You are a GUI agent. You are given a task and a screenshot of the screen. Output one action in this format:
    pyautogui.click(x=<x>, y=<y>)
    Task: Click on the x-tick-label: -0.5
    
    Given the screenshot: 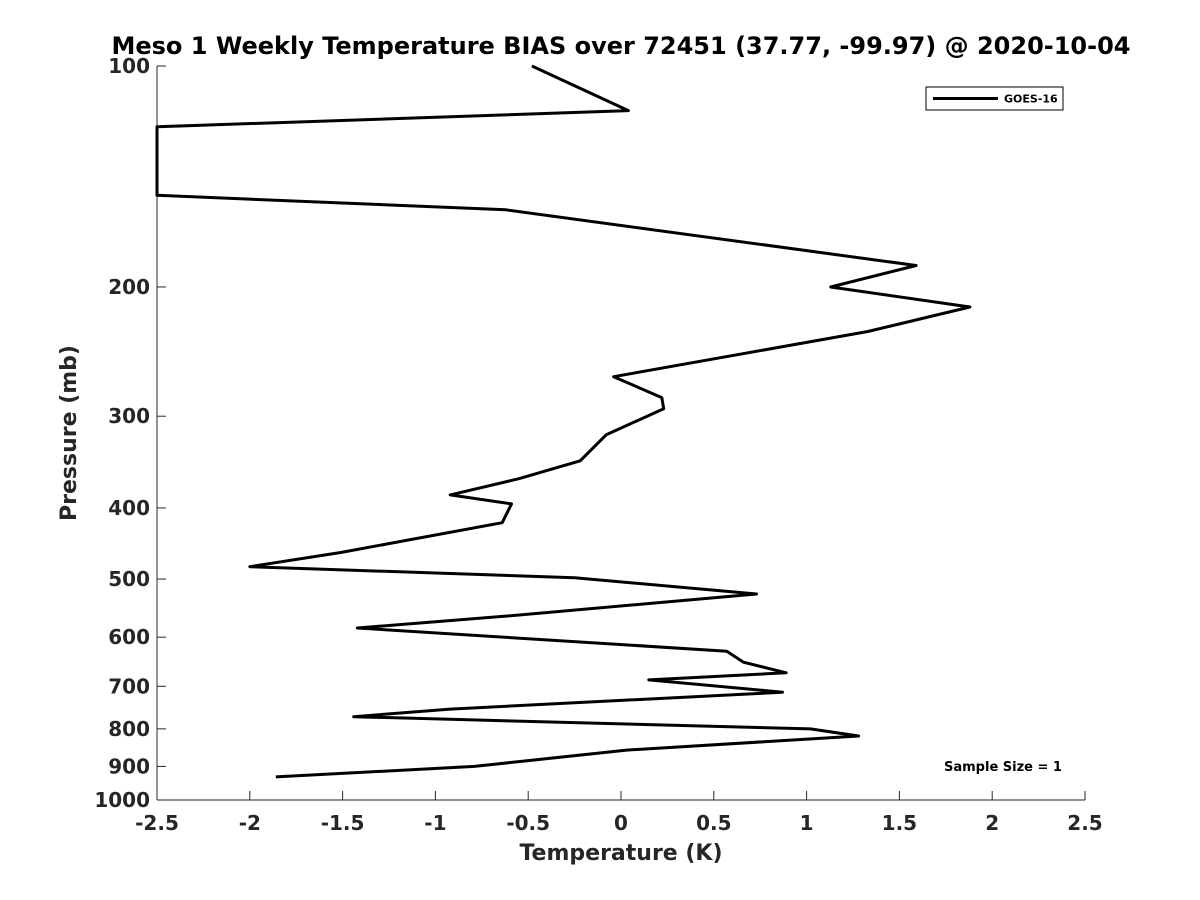 What is the action you would take?
    pyautogui.click(x=528, y=823)
    